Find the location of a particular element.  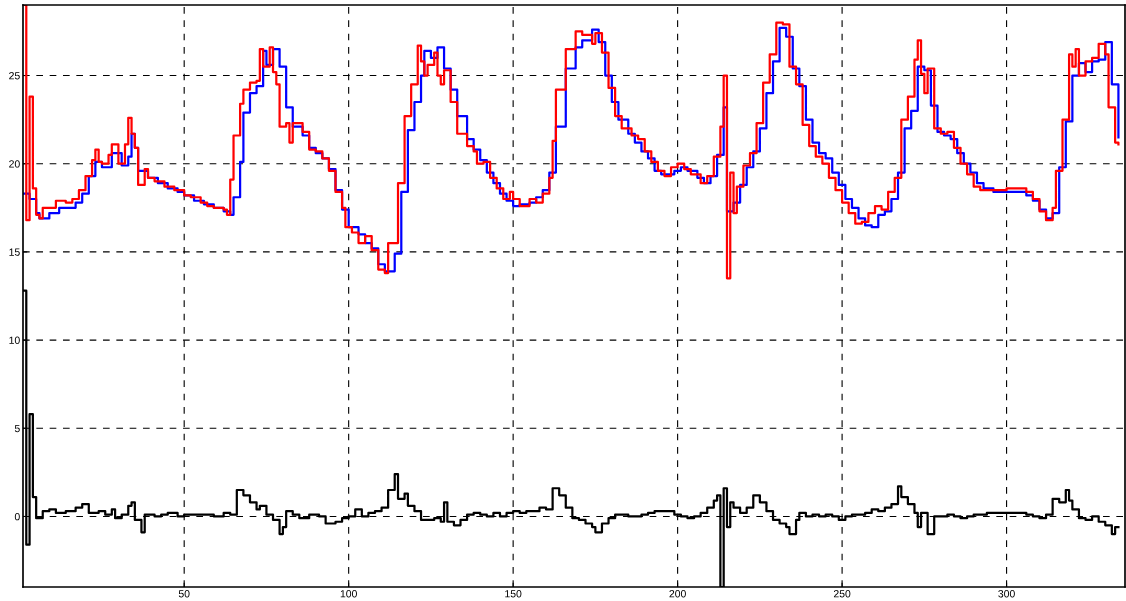

y-tick-label: 15 is located at coordinates (14, 252).